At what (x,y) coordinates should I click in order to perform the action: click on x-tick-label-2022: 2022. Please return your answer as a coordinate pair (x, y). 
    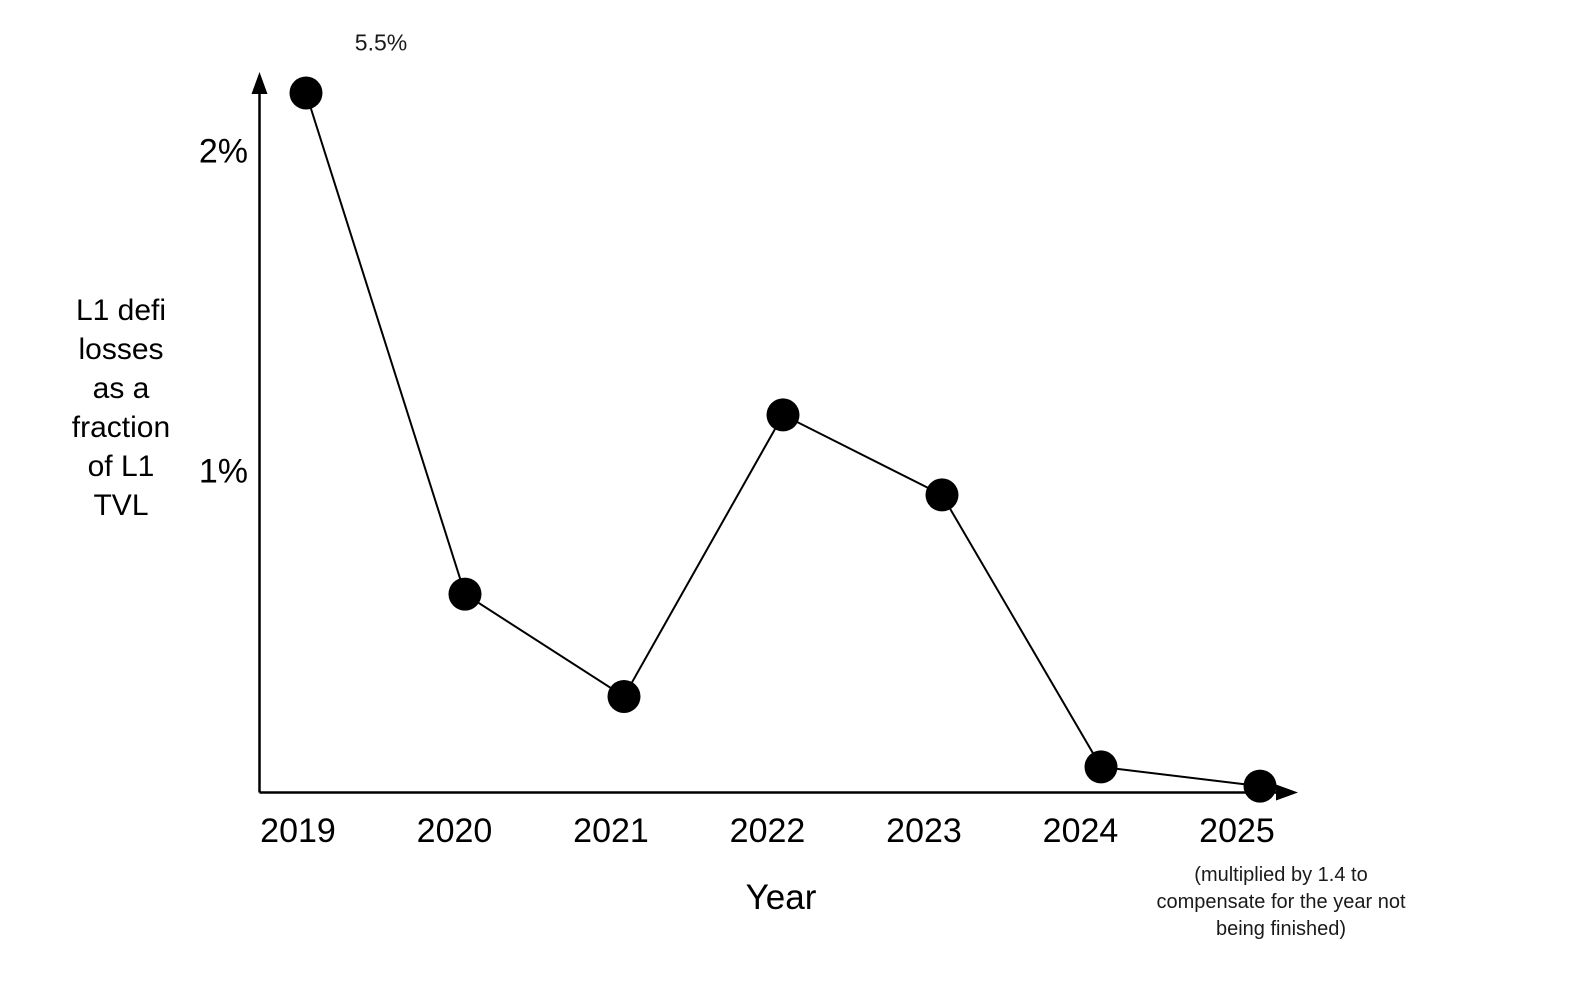
    Looking at the image, I should click on (767, 831).